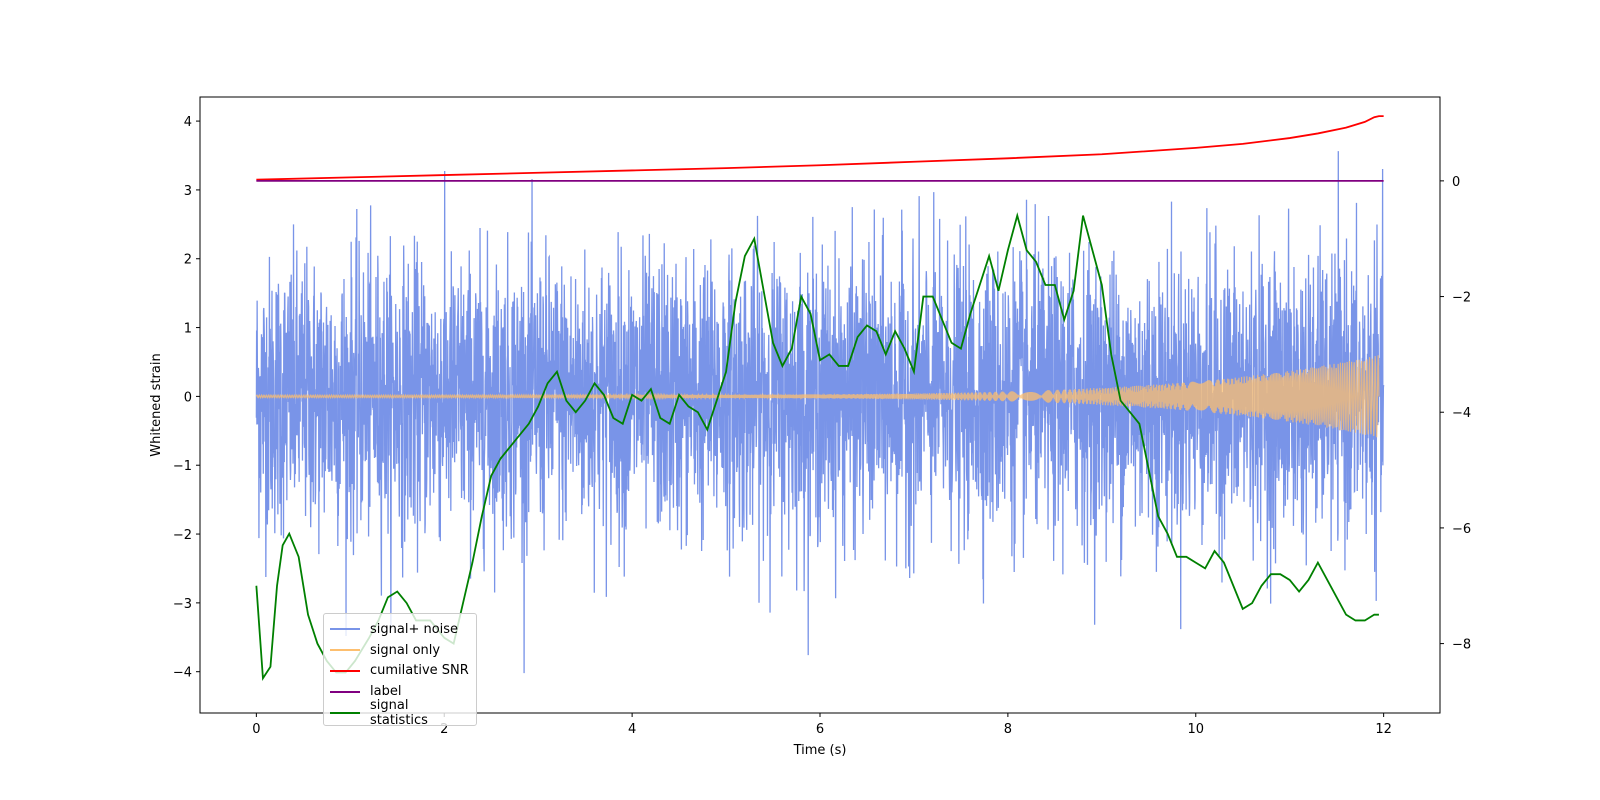 The height and width of the screenshot is (800, 1600). I want to click on y-tick-label: 2, so click(188, 260).